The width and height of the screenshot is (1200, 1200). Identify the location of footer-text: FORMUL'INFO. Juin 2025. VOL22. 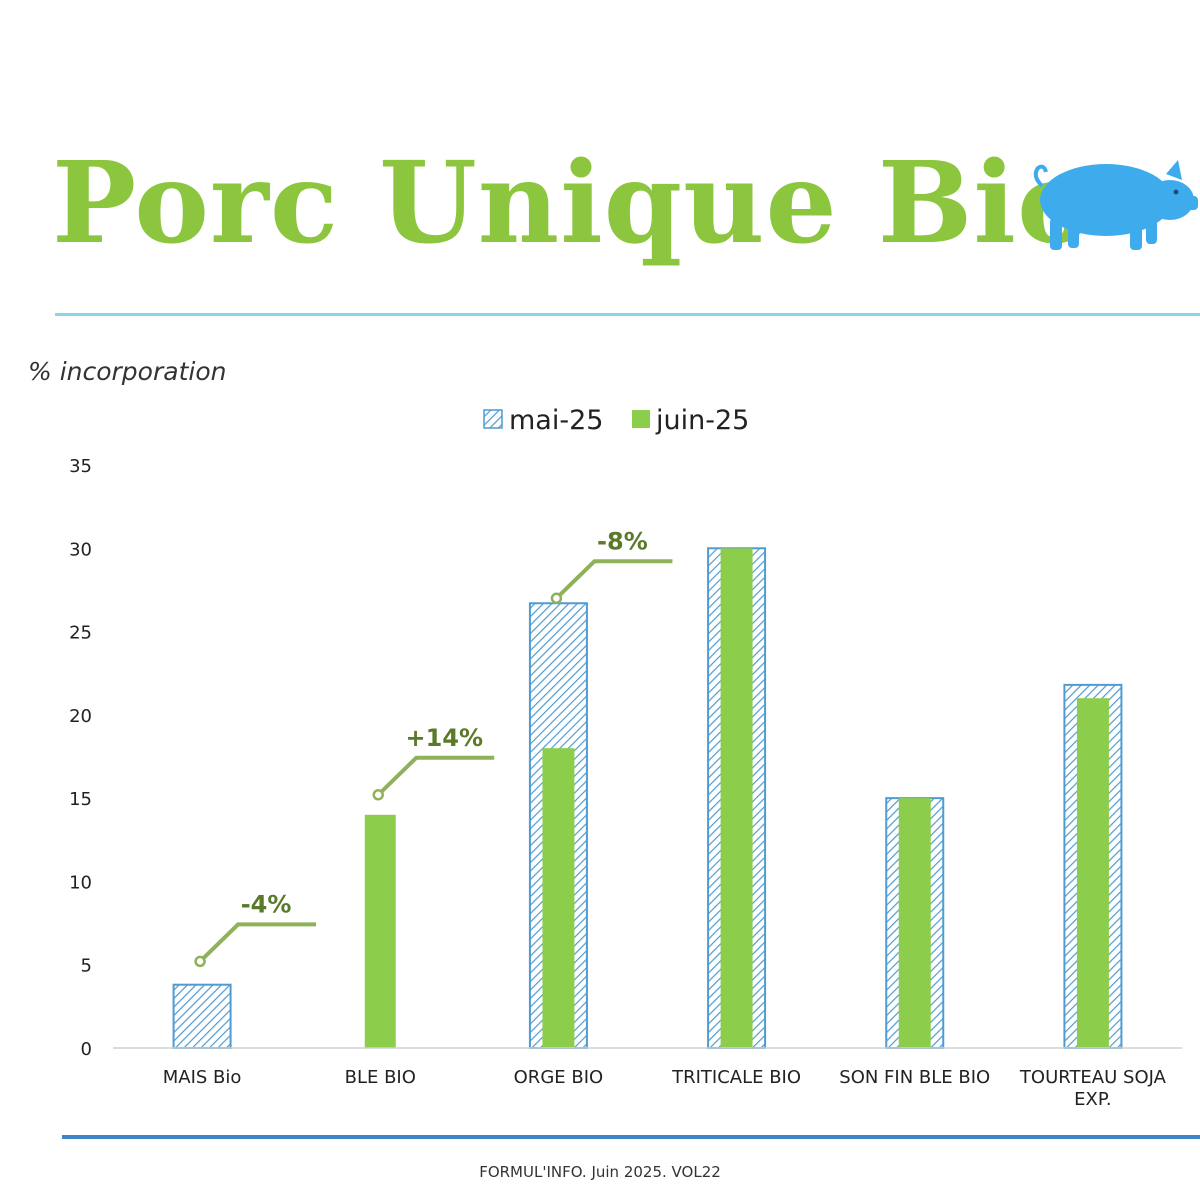
(600, 1172).